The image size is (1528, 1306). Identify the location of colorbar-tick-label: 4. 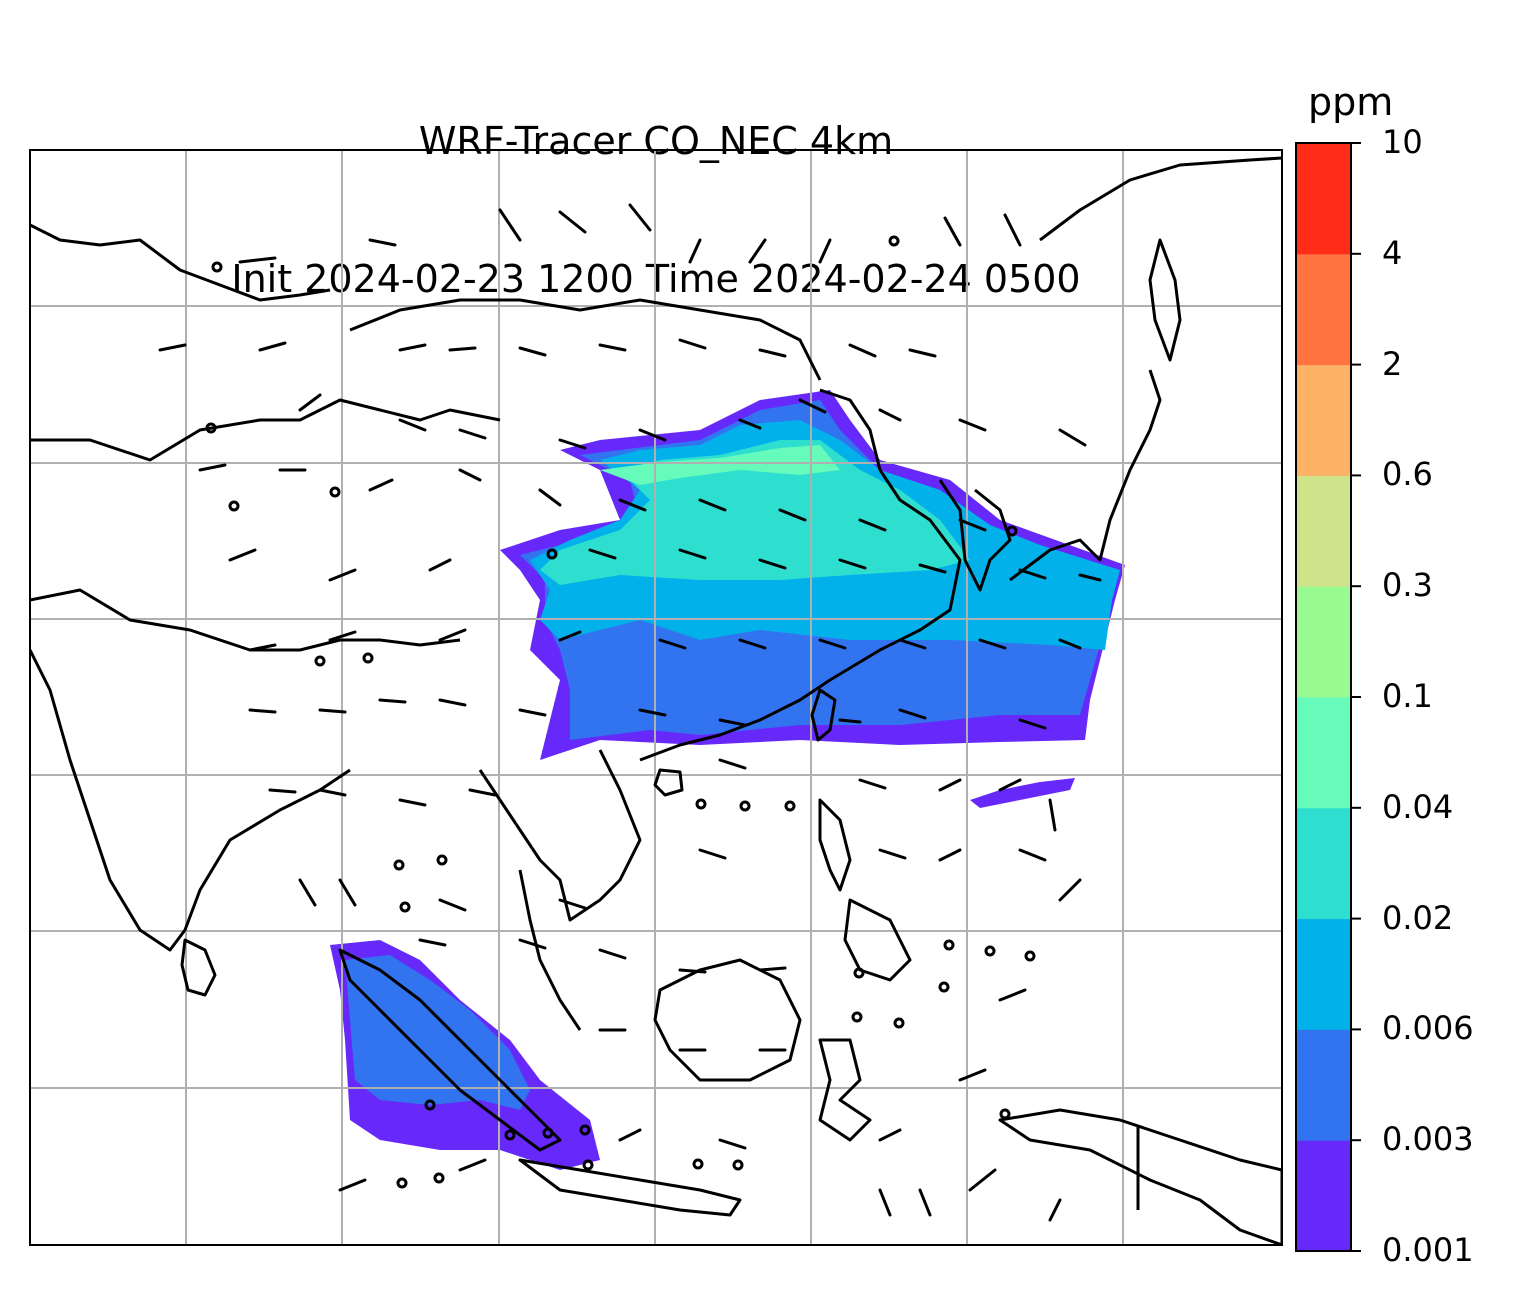
(1392, 252).